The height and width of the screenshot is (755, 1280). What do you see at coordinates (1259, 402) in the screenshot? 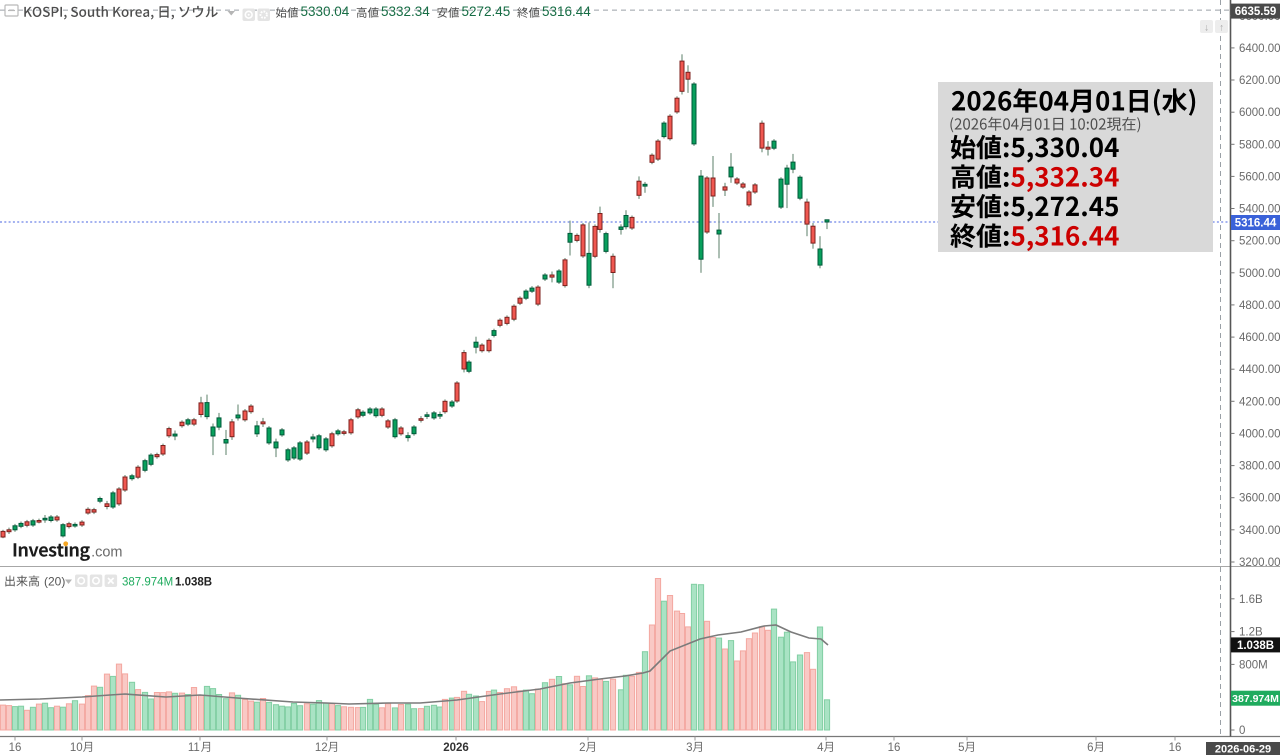
I see `svg-text: 4200.00` at bounding box center [1259, 402].